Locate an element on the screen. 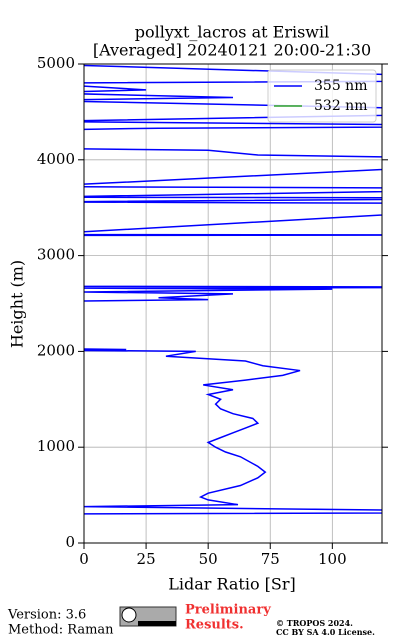  y-tick-label: 5000 is located at coordinates (56, 63).